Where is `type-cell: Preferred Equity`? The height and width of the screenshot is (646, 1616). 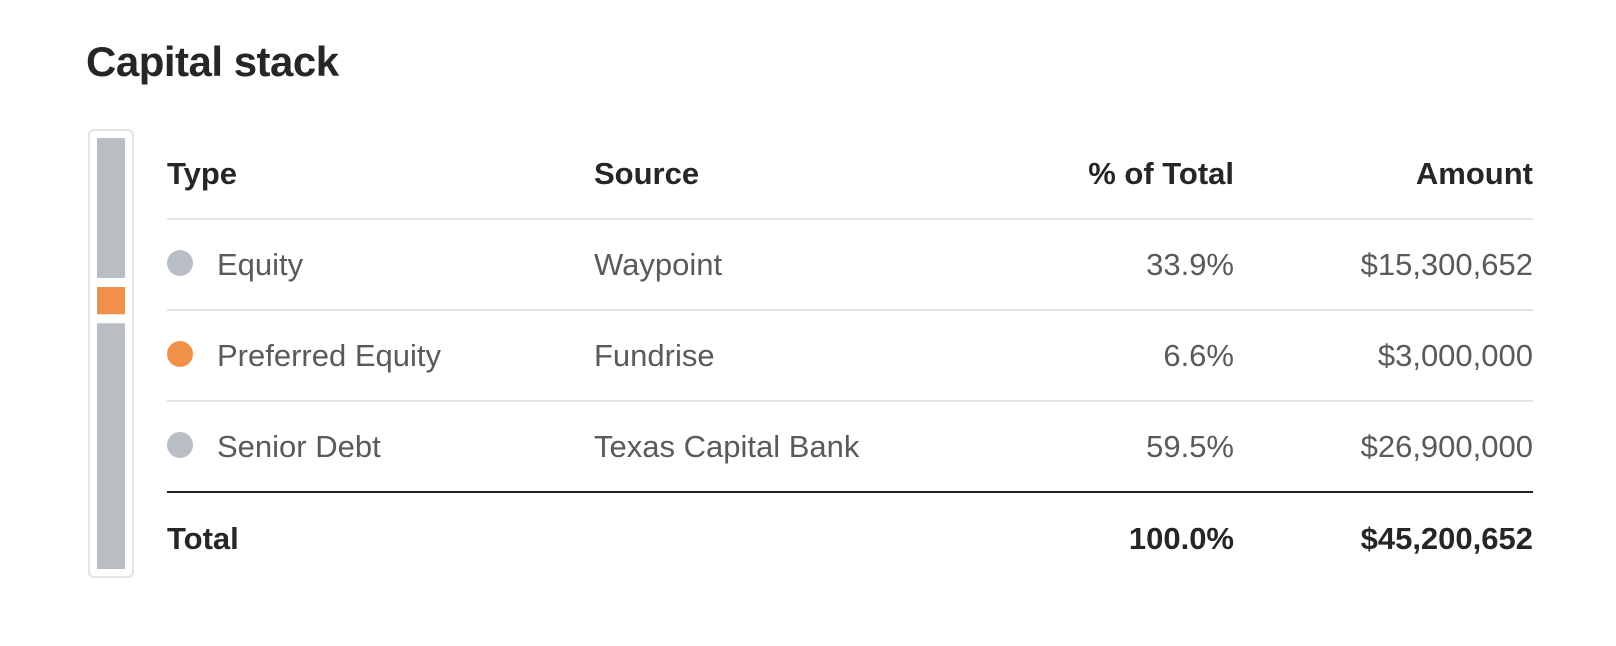 type-cell: Preferred Equity is located at coordinates (380, 356).